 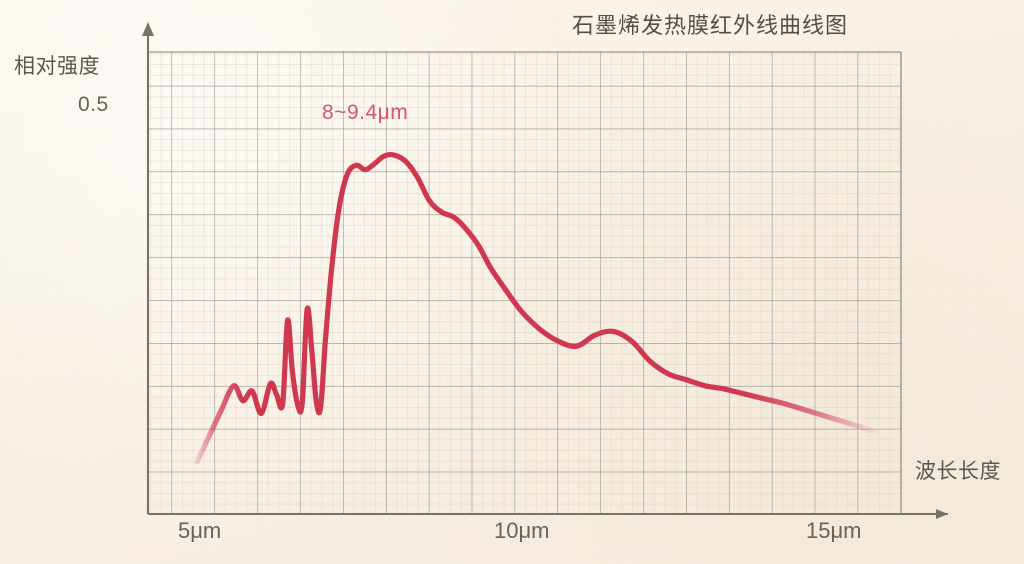 I want to click on x-axis-tick-label-15um: 15μm, so click(x=834, y=530).